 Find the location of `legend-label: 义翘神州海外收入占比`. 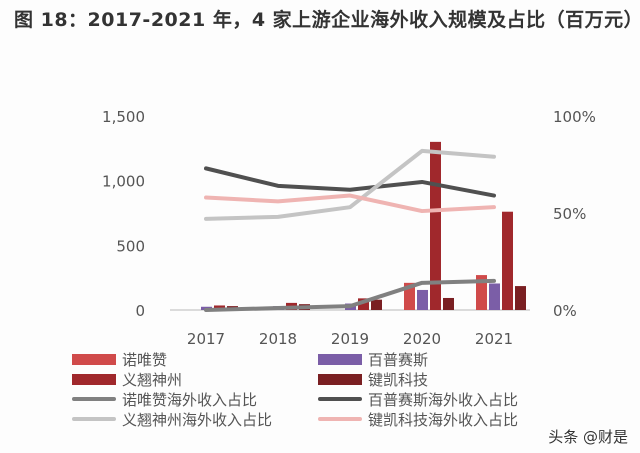

legend-label: 义翘神州海外收入占比 is located at coordinates (197, 419).